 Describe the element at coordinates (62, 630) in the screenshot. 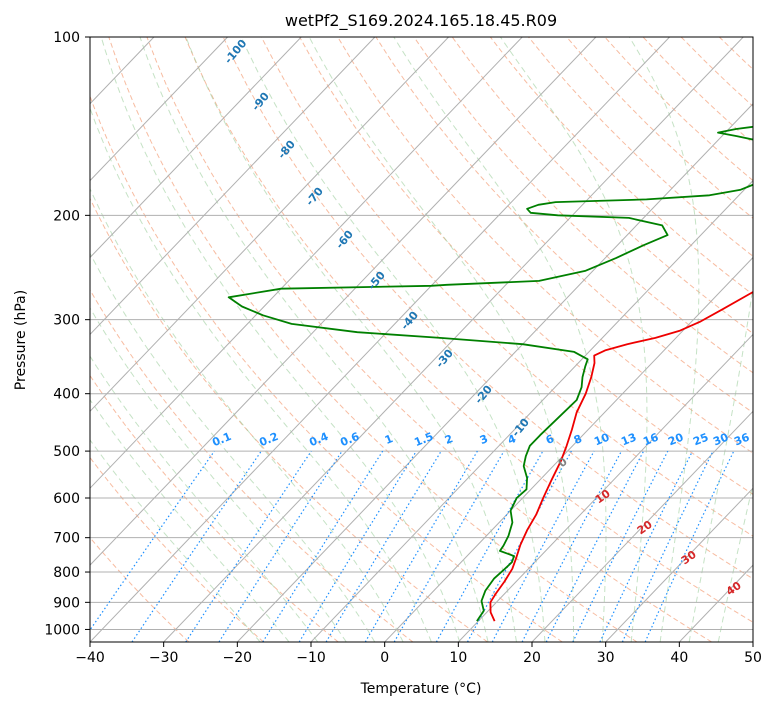

I see `y-tick-label: 1000` at that location.